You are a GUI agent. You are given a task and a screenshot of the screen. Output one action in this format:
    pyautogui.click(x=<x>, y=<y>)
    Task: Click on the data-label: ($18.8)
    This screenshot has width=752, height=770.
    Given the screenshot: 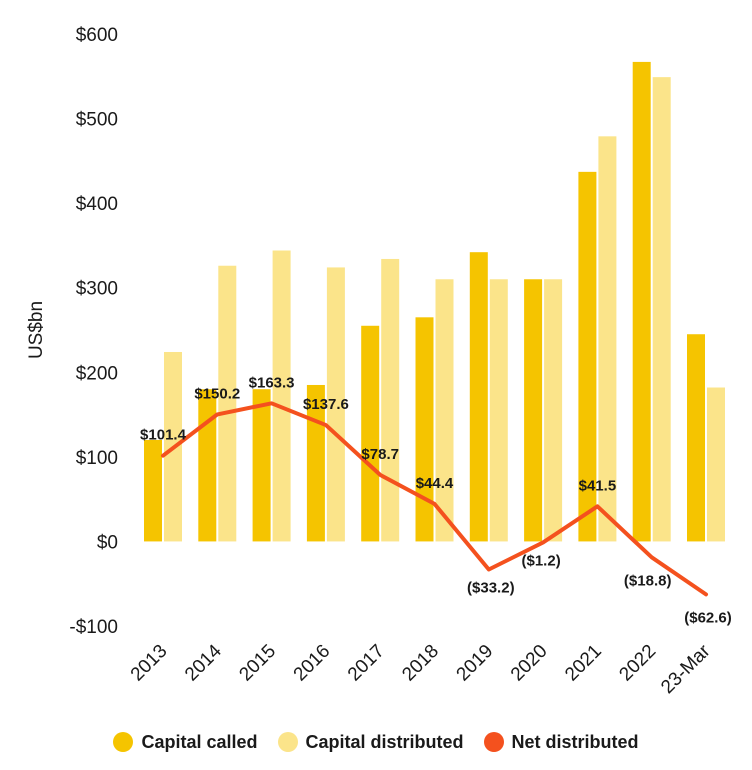 What is the action you would take?
    pyautogui.click(x=648, y=580)
    